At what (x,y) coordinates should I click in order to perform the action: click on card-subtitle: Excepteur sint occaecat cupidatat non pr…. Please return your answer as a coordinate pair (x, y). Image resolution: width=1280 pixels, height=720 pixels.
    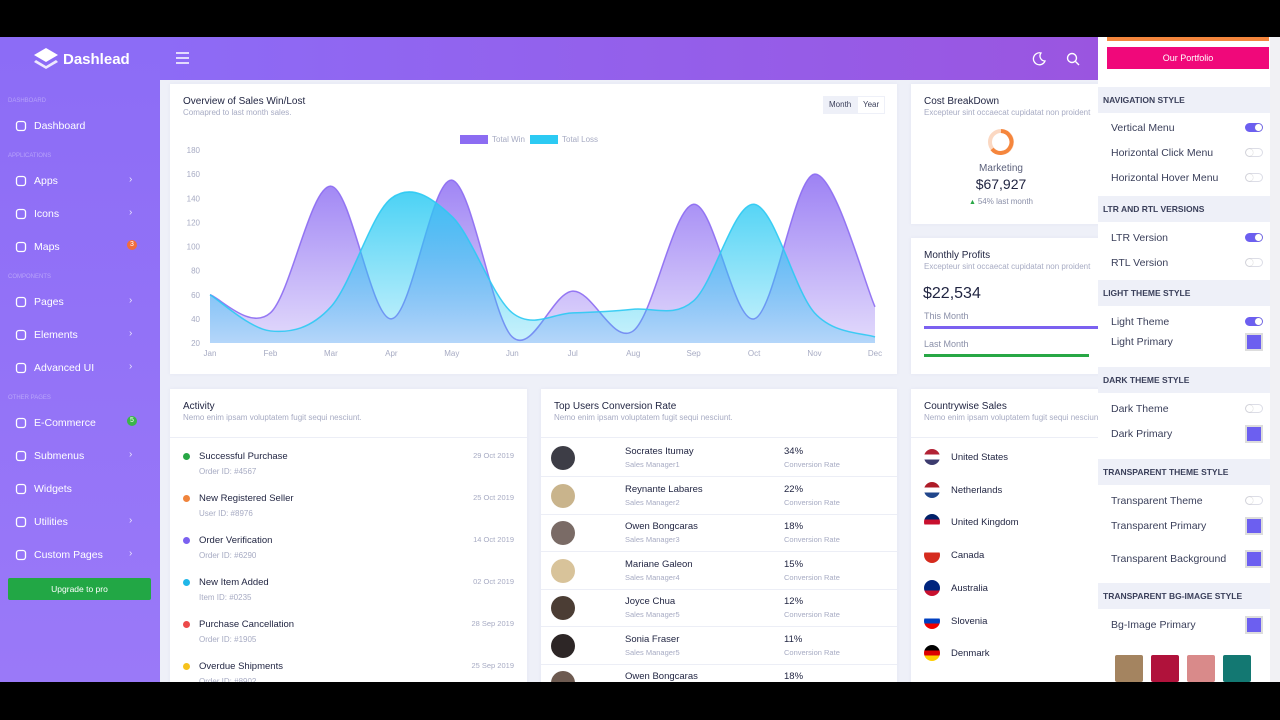
    Looking at the image, I should click on (1007, 266).